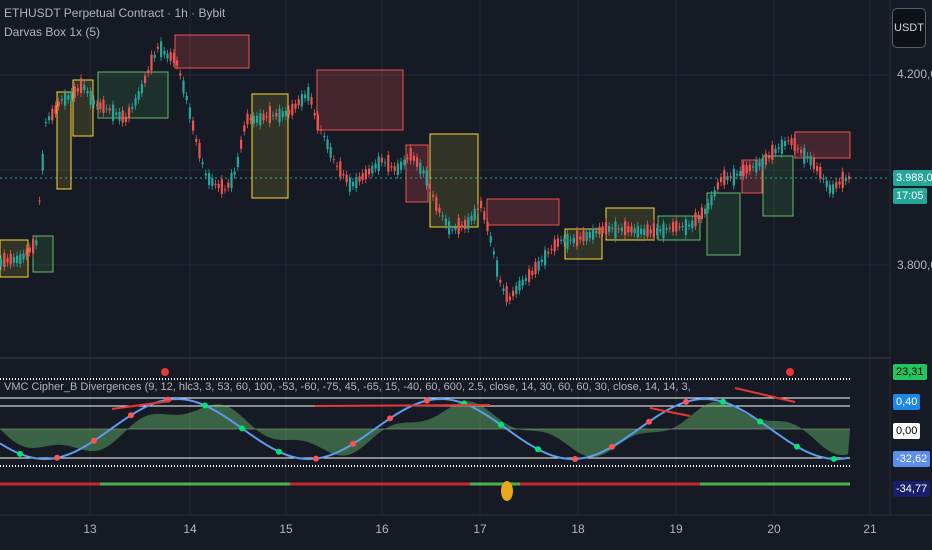  I want to click on indicator-title: Darvas Box 1x (5), so click(52, 32).